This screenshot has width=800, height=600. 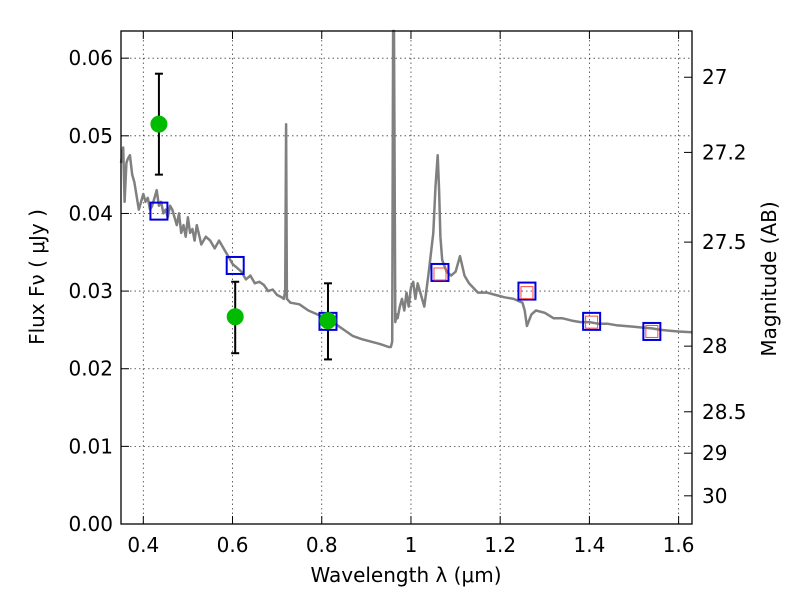 I want to click on y-tick-label: 0.02, so click(x=90, y=369).